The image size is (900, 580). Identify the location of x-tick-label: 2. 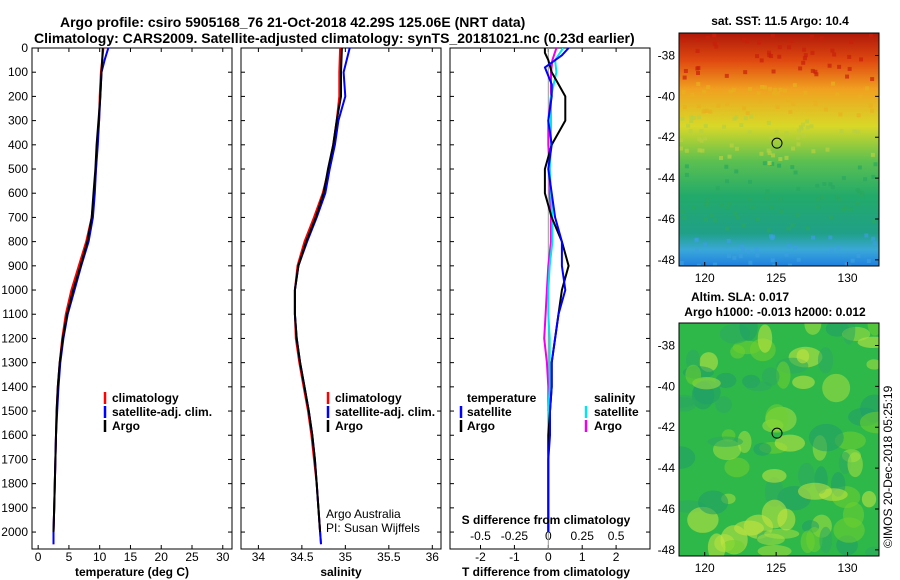
(616, 557).